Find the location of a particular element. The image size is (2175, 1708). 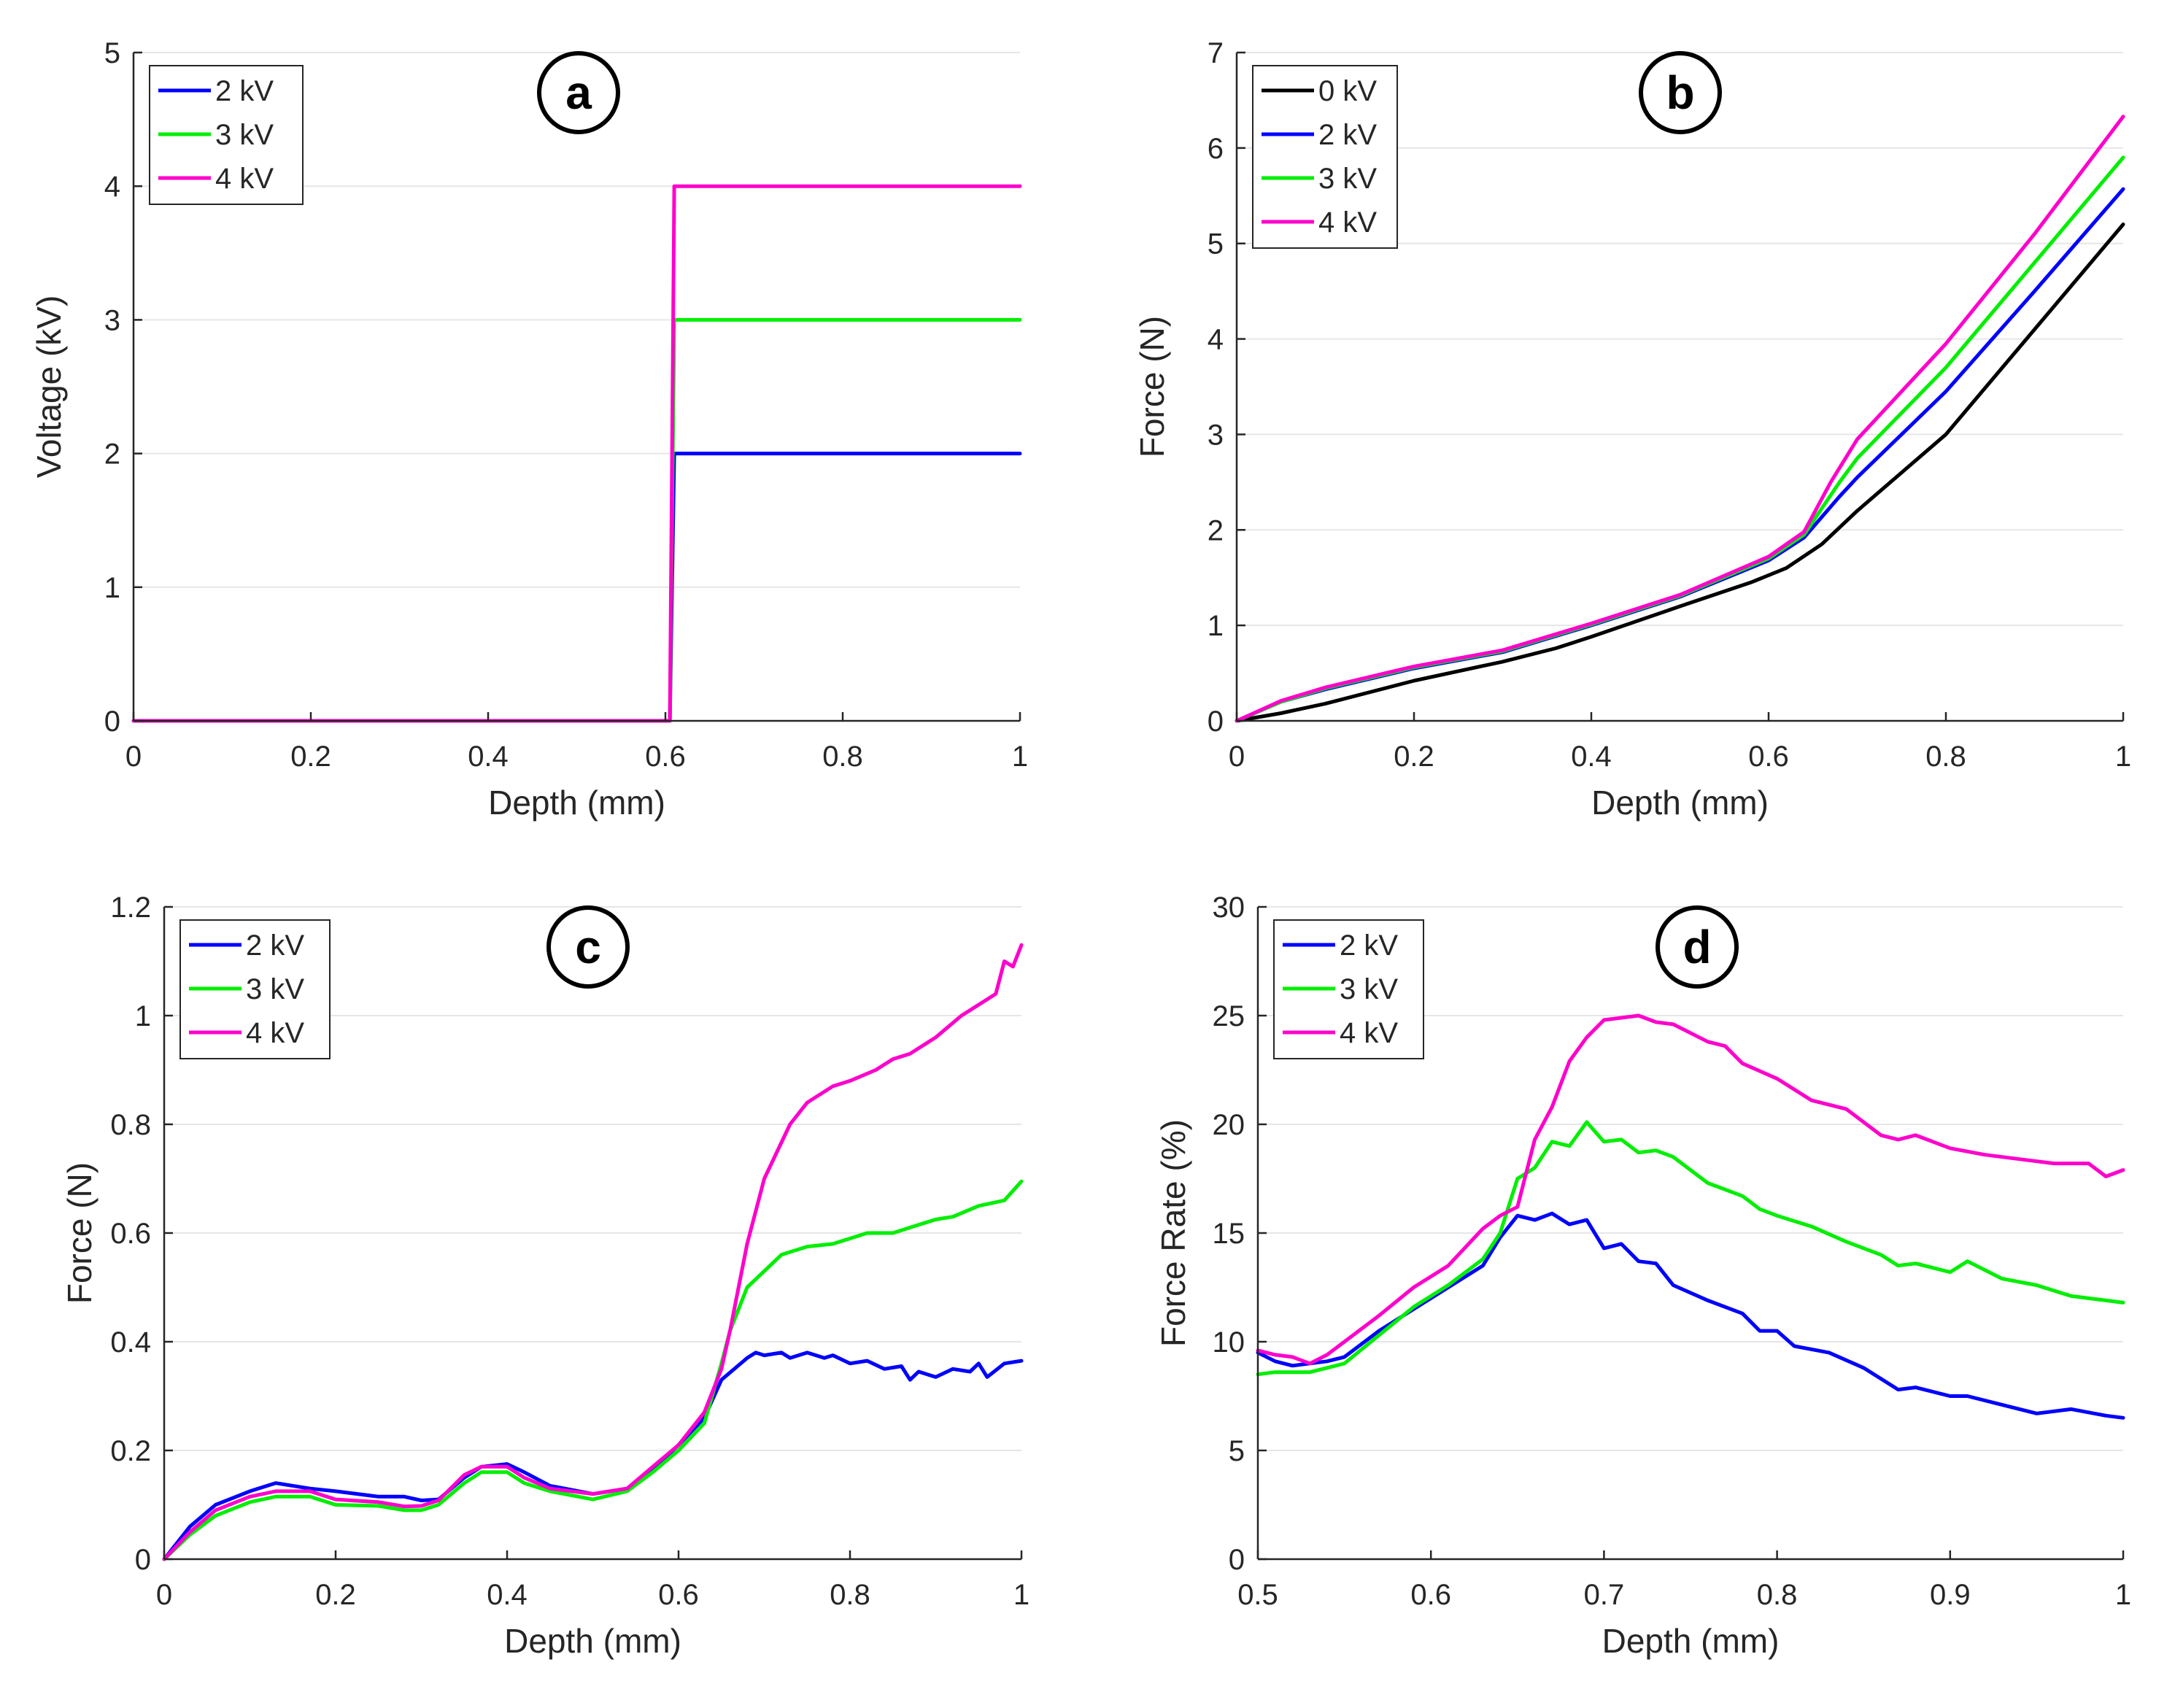

panel-letter-badge: b is located at coordinates (1681, 92).